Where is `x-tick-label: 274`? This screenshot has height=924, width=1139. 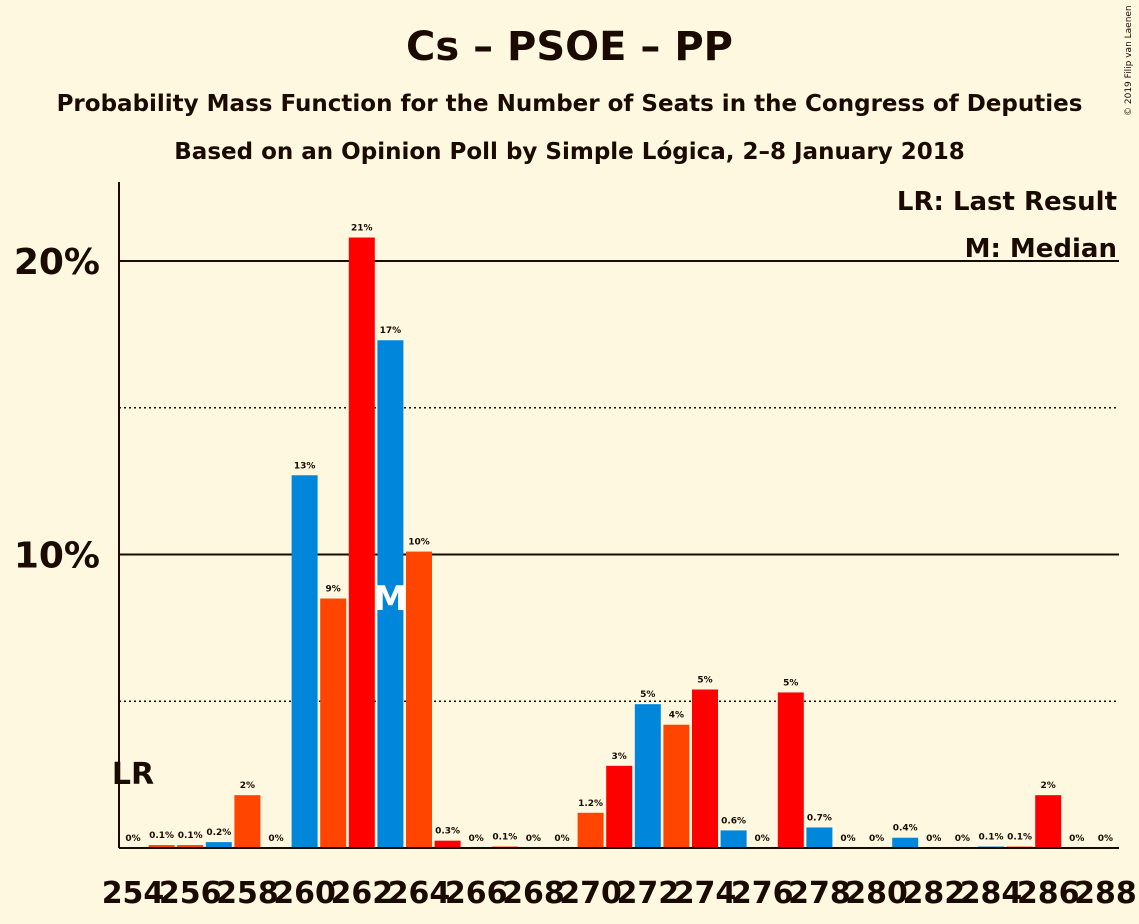 x-tick-label: 274 is located at coordinates (705, 893).